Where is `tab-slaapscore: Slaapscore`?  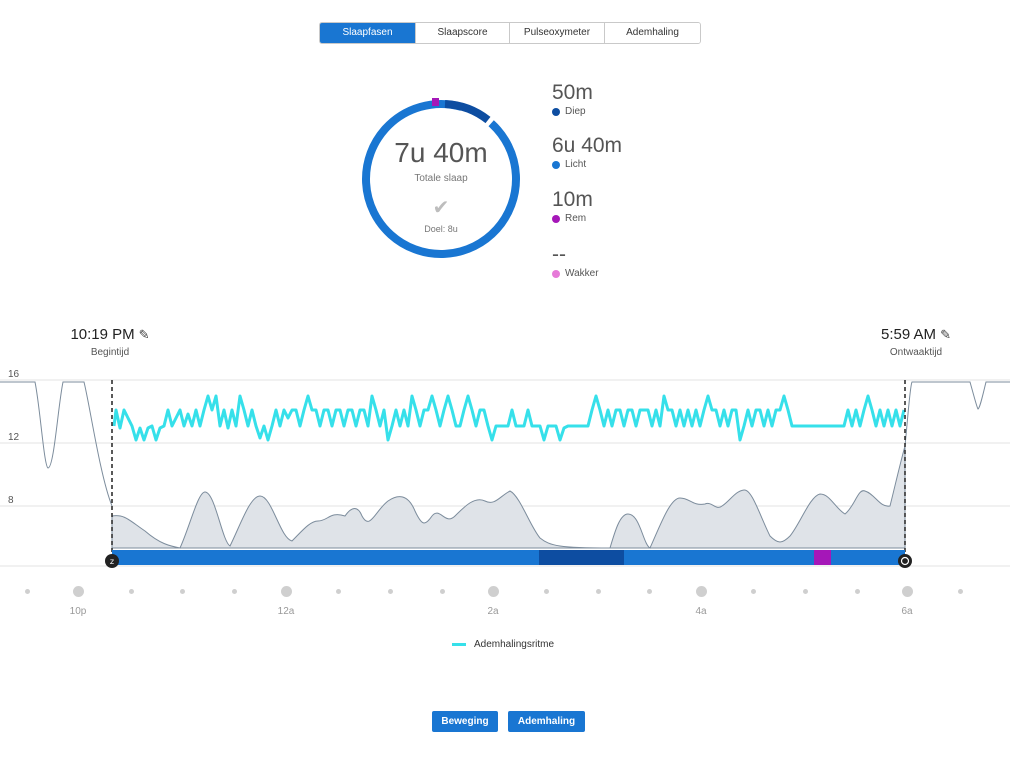
tab-slaapscore: Slaapscore is located at coordinates (462, 33).